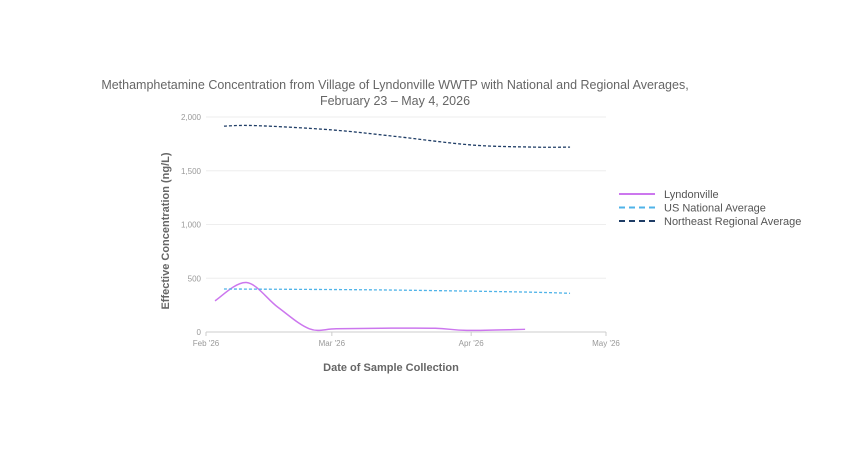 This screenshot has width=855, height=468. What do you see at coordinates (732, 222) in the screenshot?
I see `legend-label: Northeast Regional Average` at bounding box center [732, 222].